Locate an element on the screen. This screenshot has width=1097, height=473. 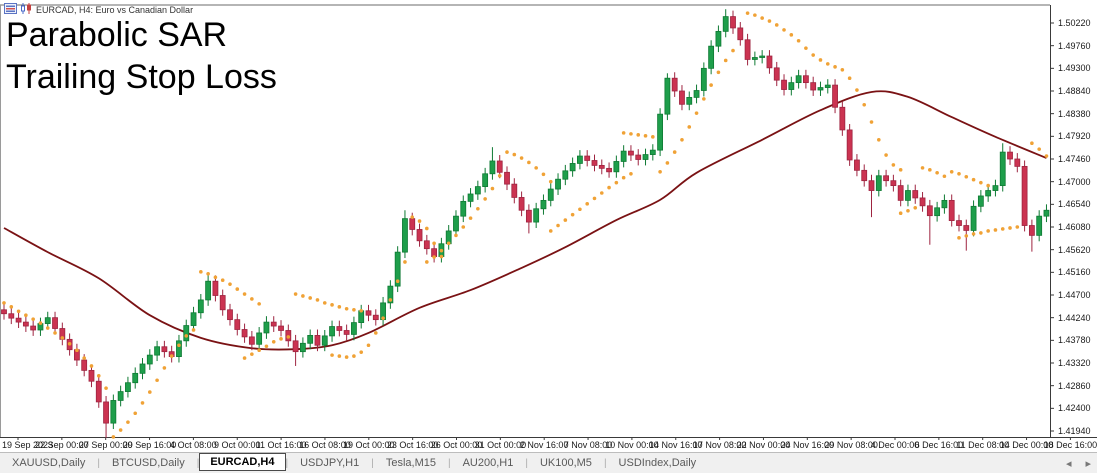
chart-titlebar: EURCAD, H4: Euro vs Canadian Dollar is located at coordinates (98, 9).